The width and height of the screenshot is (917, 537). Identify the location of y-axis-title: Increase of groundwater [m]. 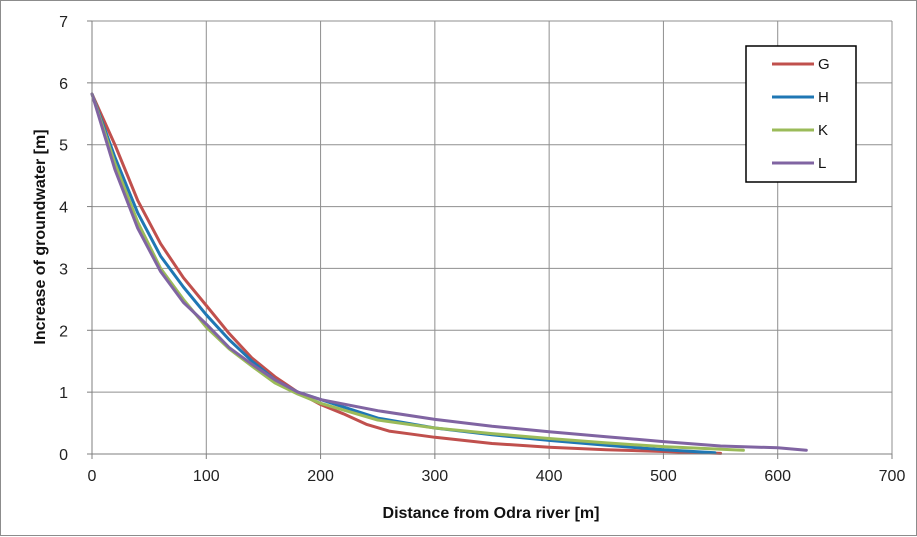
(40, 236).